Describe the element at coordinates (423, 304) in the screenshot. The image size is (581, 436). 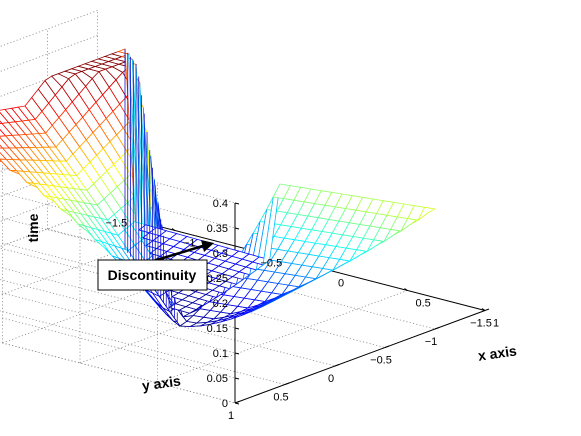
I see `x-tick-label: 0.5` at that location.